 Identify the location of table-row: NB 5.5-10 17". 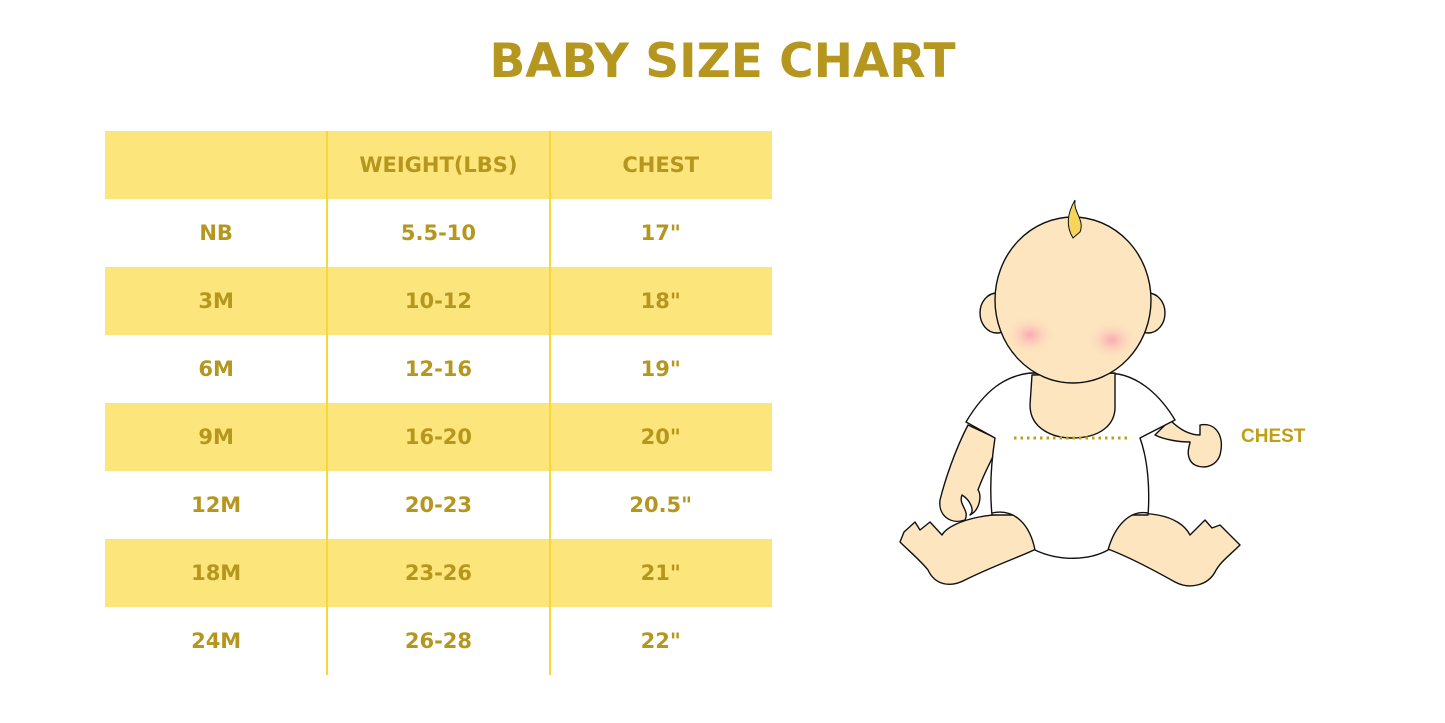
(438, 233).